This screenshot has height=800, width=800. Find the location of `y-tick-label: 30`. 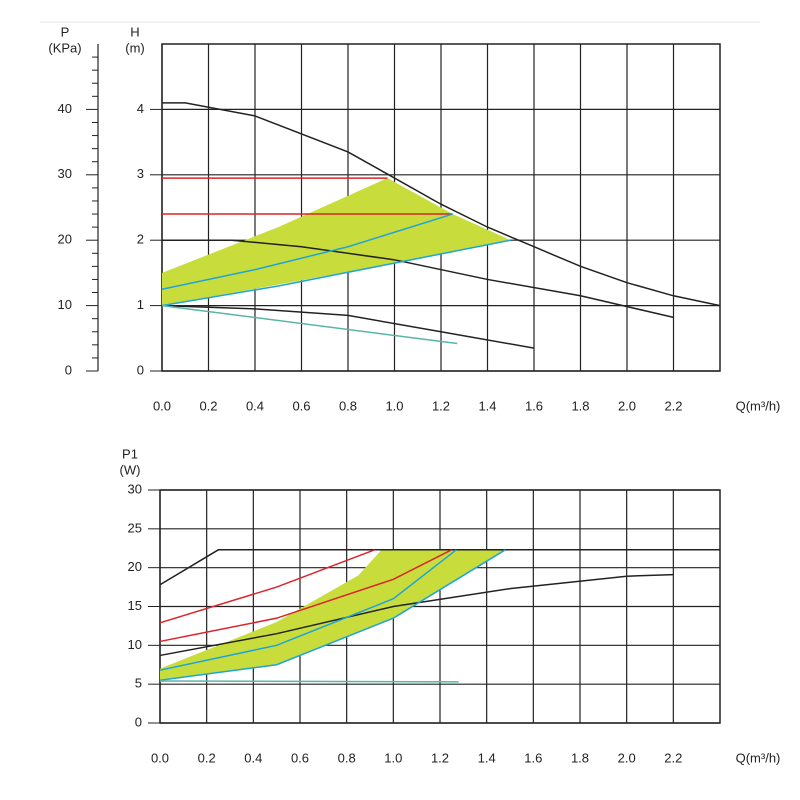

y-tick-label: 30 is located at coordinates (135, 488).